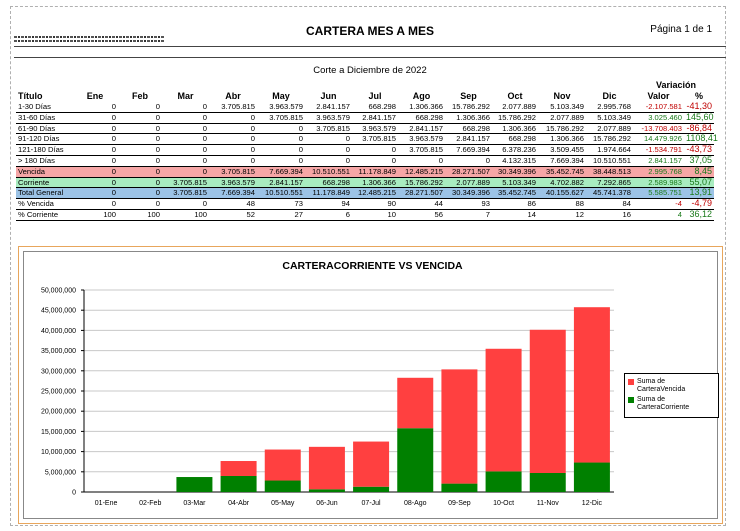  I want to click on column-header: Feb, so click(139, 96).